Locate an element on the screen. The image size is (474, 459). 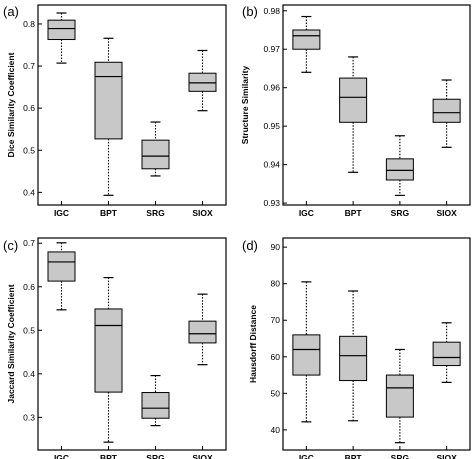
panel-label: (a) is located at coordinates (11, 11).